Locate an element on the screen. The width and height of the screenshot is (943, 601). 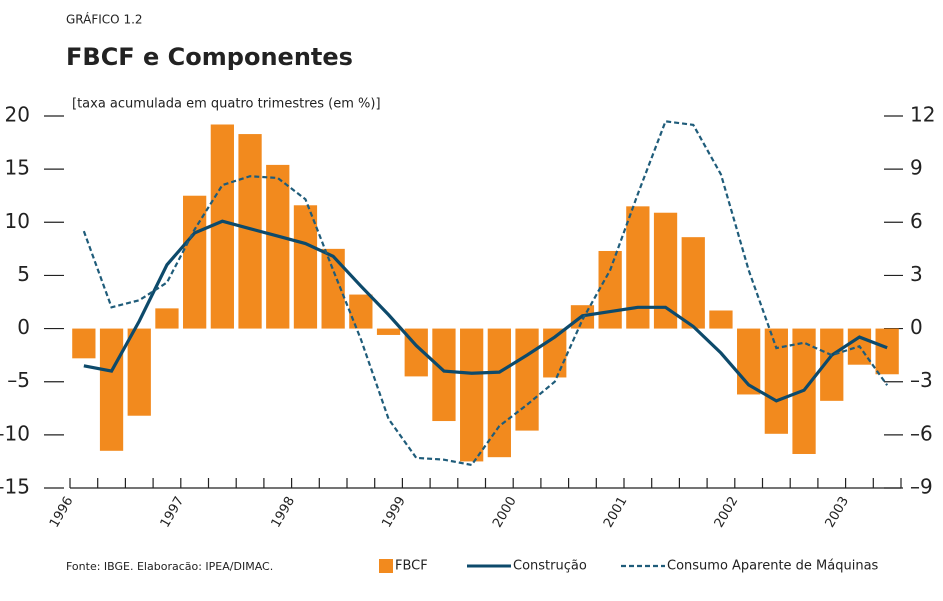
legend-swatch is located at coordinates (386, 566).